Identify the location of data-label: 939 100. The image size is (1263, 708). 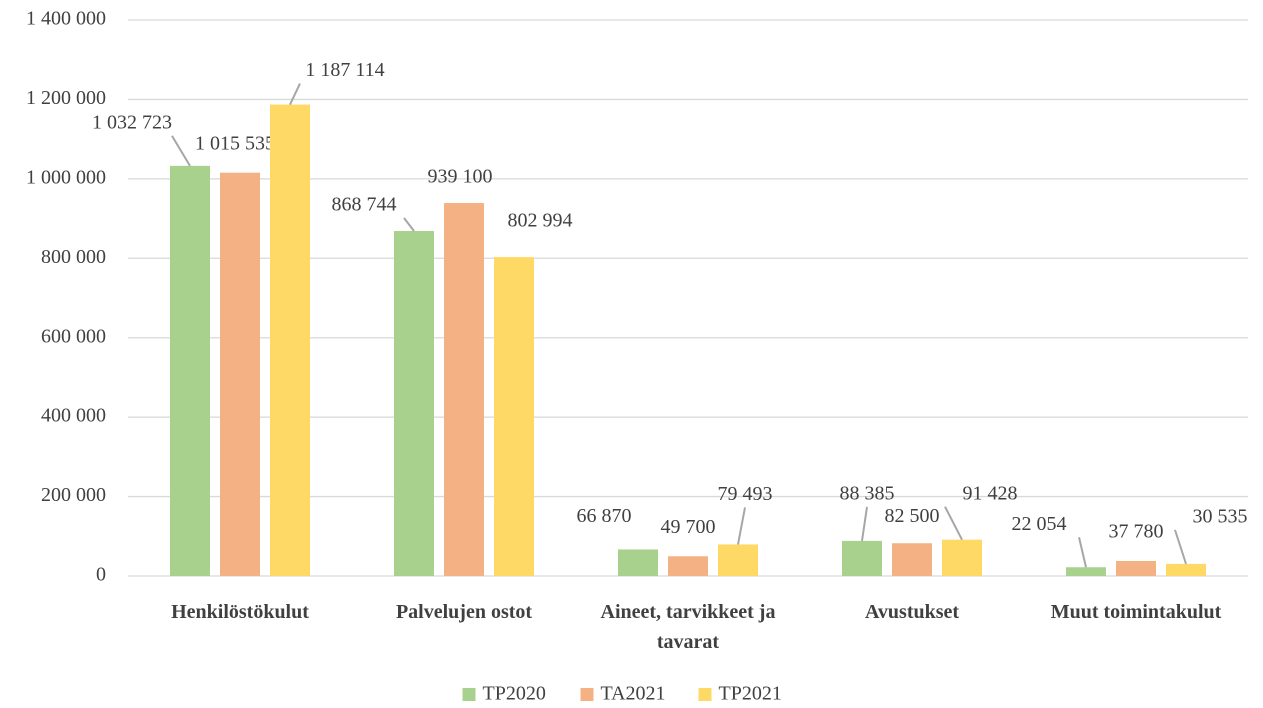
(460, 177).